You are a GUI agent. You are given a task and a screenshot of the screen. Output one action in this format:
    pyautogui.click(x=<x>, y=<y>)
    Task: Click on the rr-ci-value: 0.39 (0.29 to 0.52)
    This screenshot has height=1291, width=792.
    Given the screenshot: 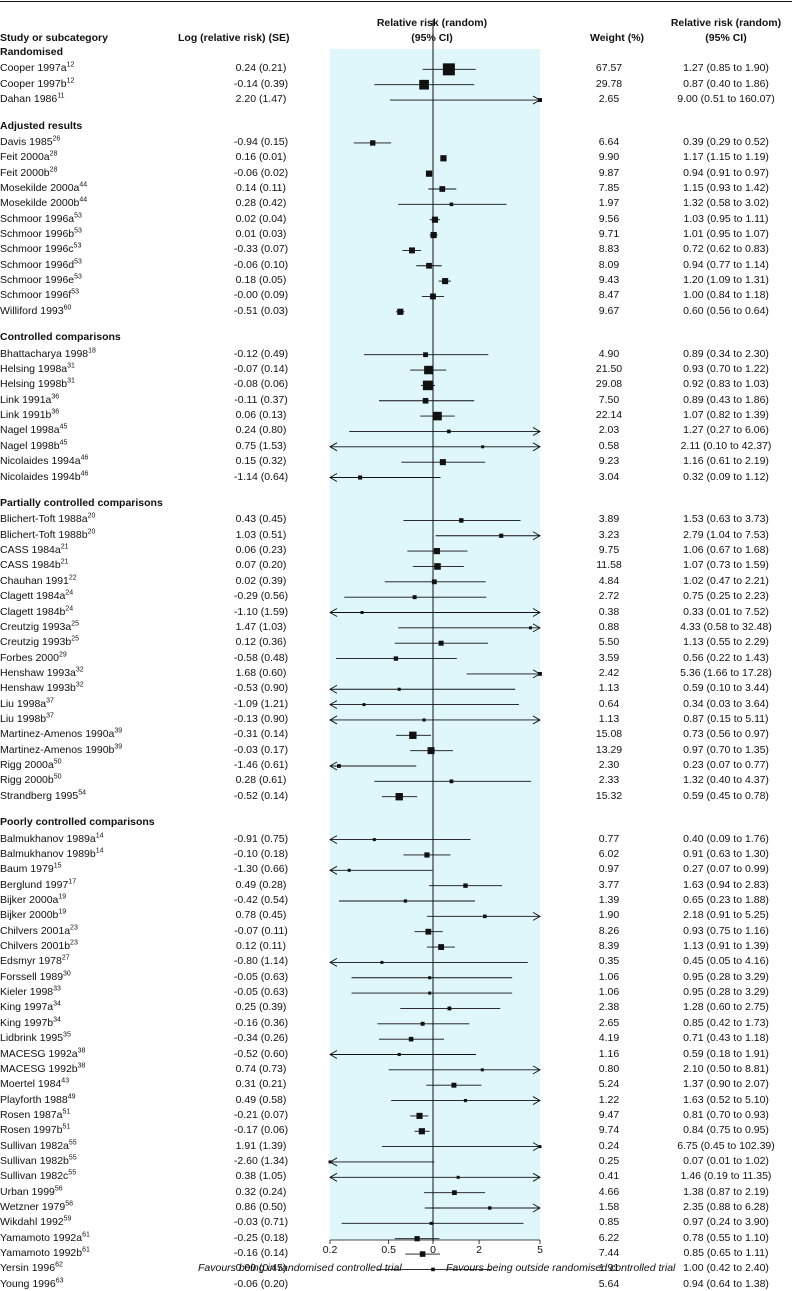 What is the action you would take?
    pyautogui.click(x=726, y=141)
    